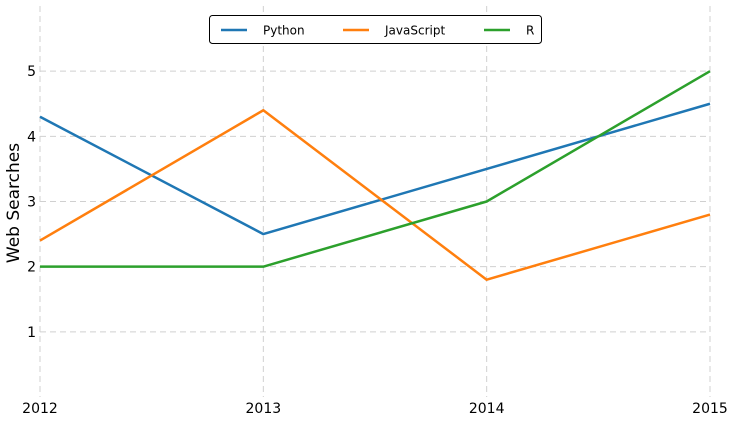 The height and width of the screenshot is (422, 734). What do you see at coordinates (14, 203) in the screenshot?
I see `y-axis-title: Web Searches` at bounding box center [14, 203].